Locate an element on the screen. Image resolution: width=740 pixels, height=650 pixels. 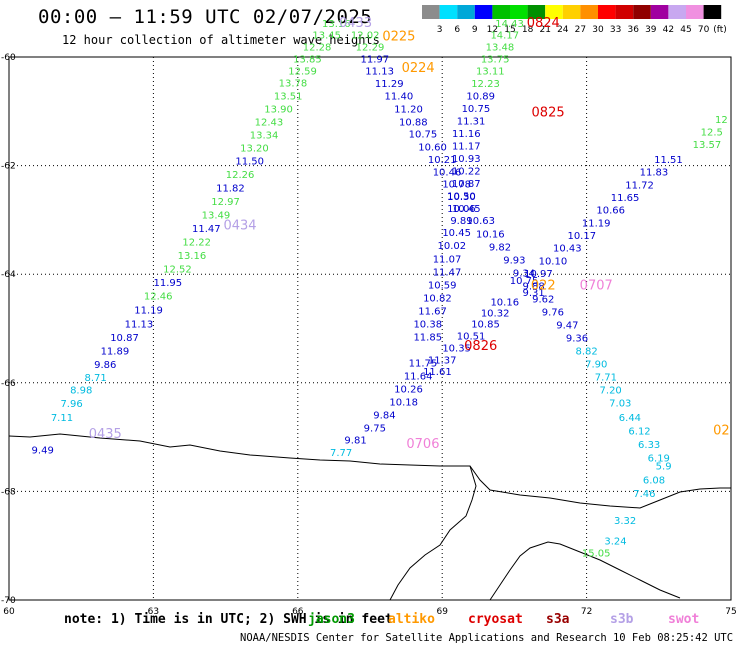
wave-height-label: 10.89 is located at coordinates (480, 96).